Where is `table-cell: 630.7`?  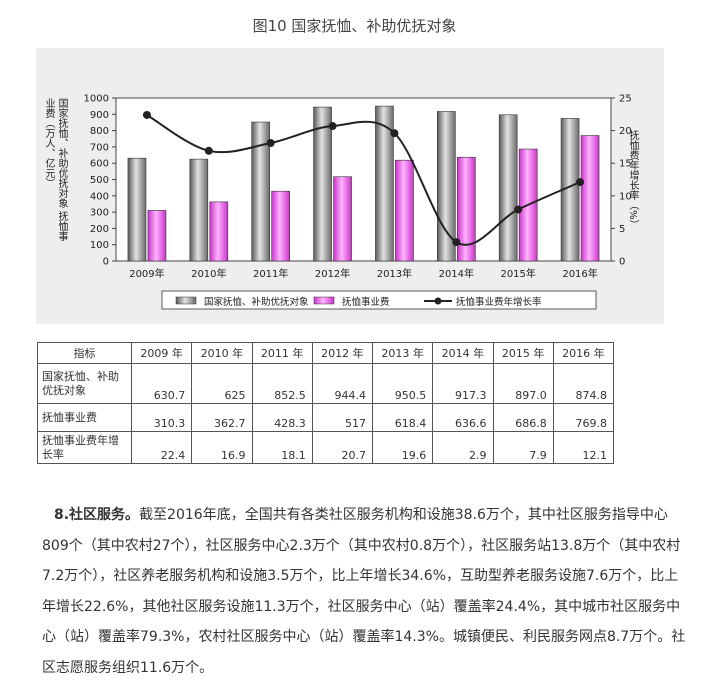 table-cell: 630.7 is located at coordinates (161, 383).